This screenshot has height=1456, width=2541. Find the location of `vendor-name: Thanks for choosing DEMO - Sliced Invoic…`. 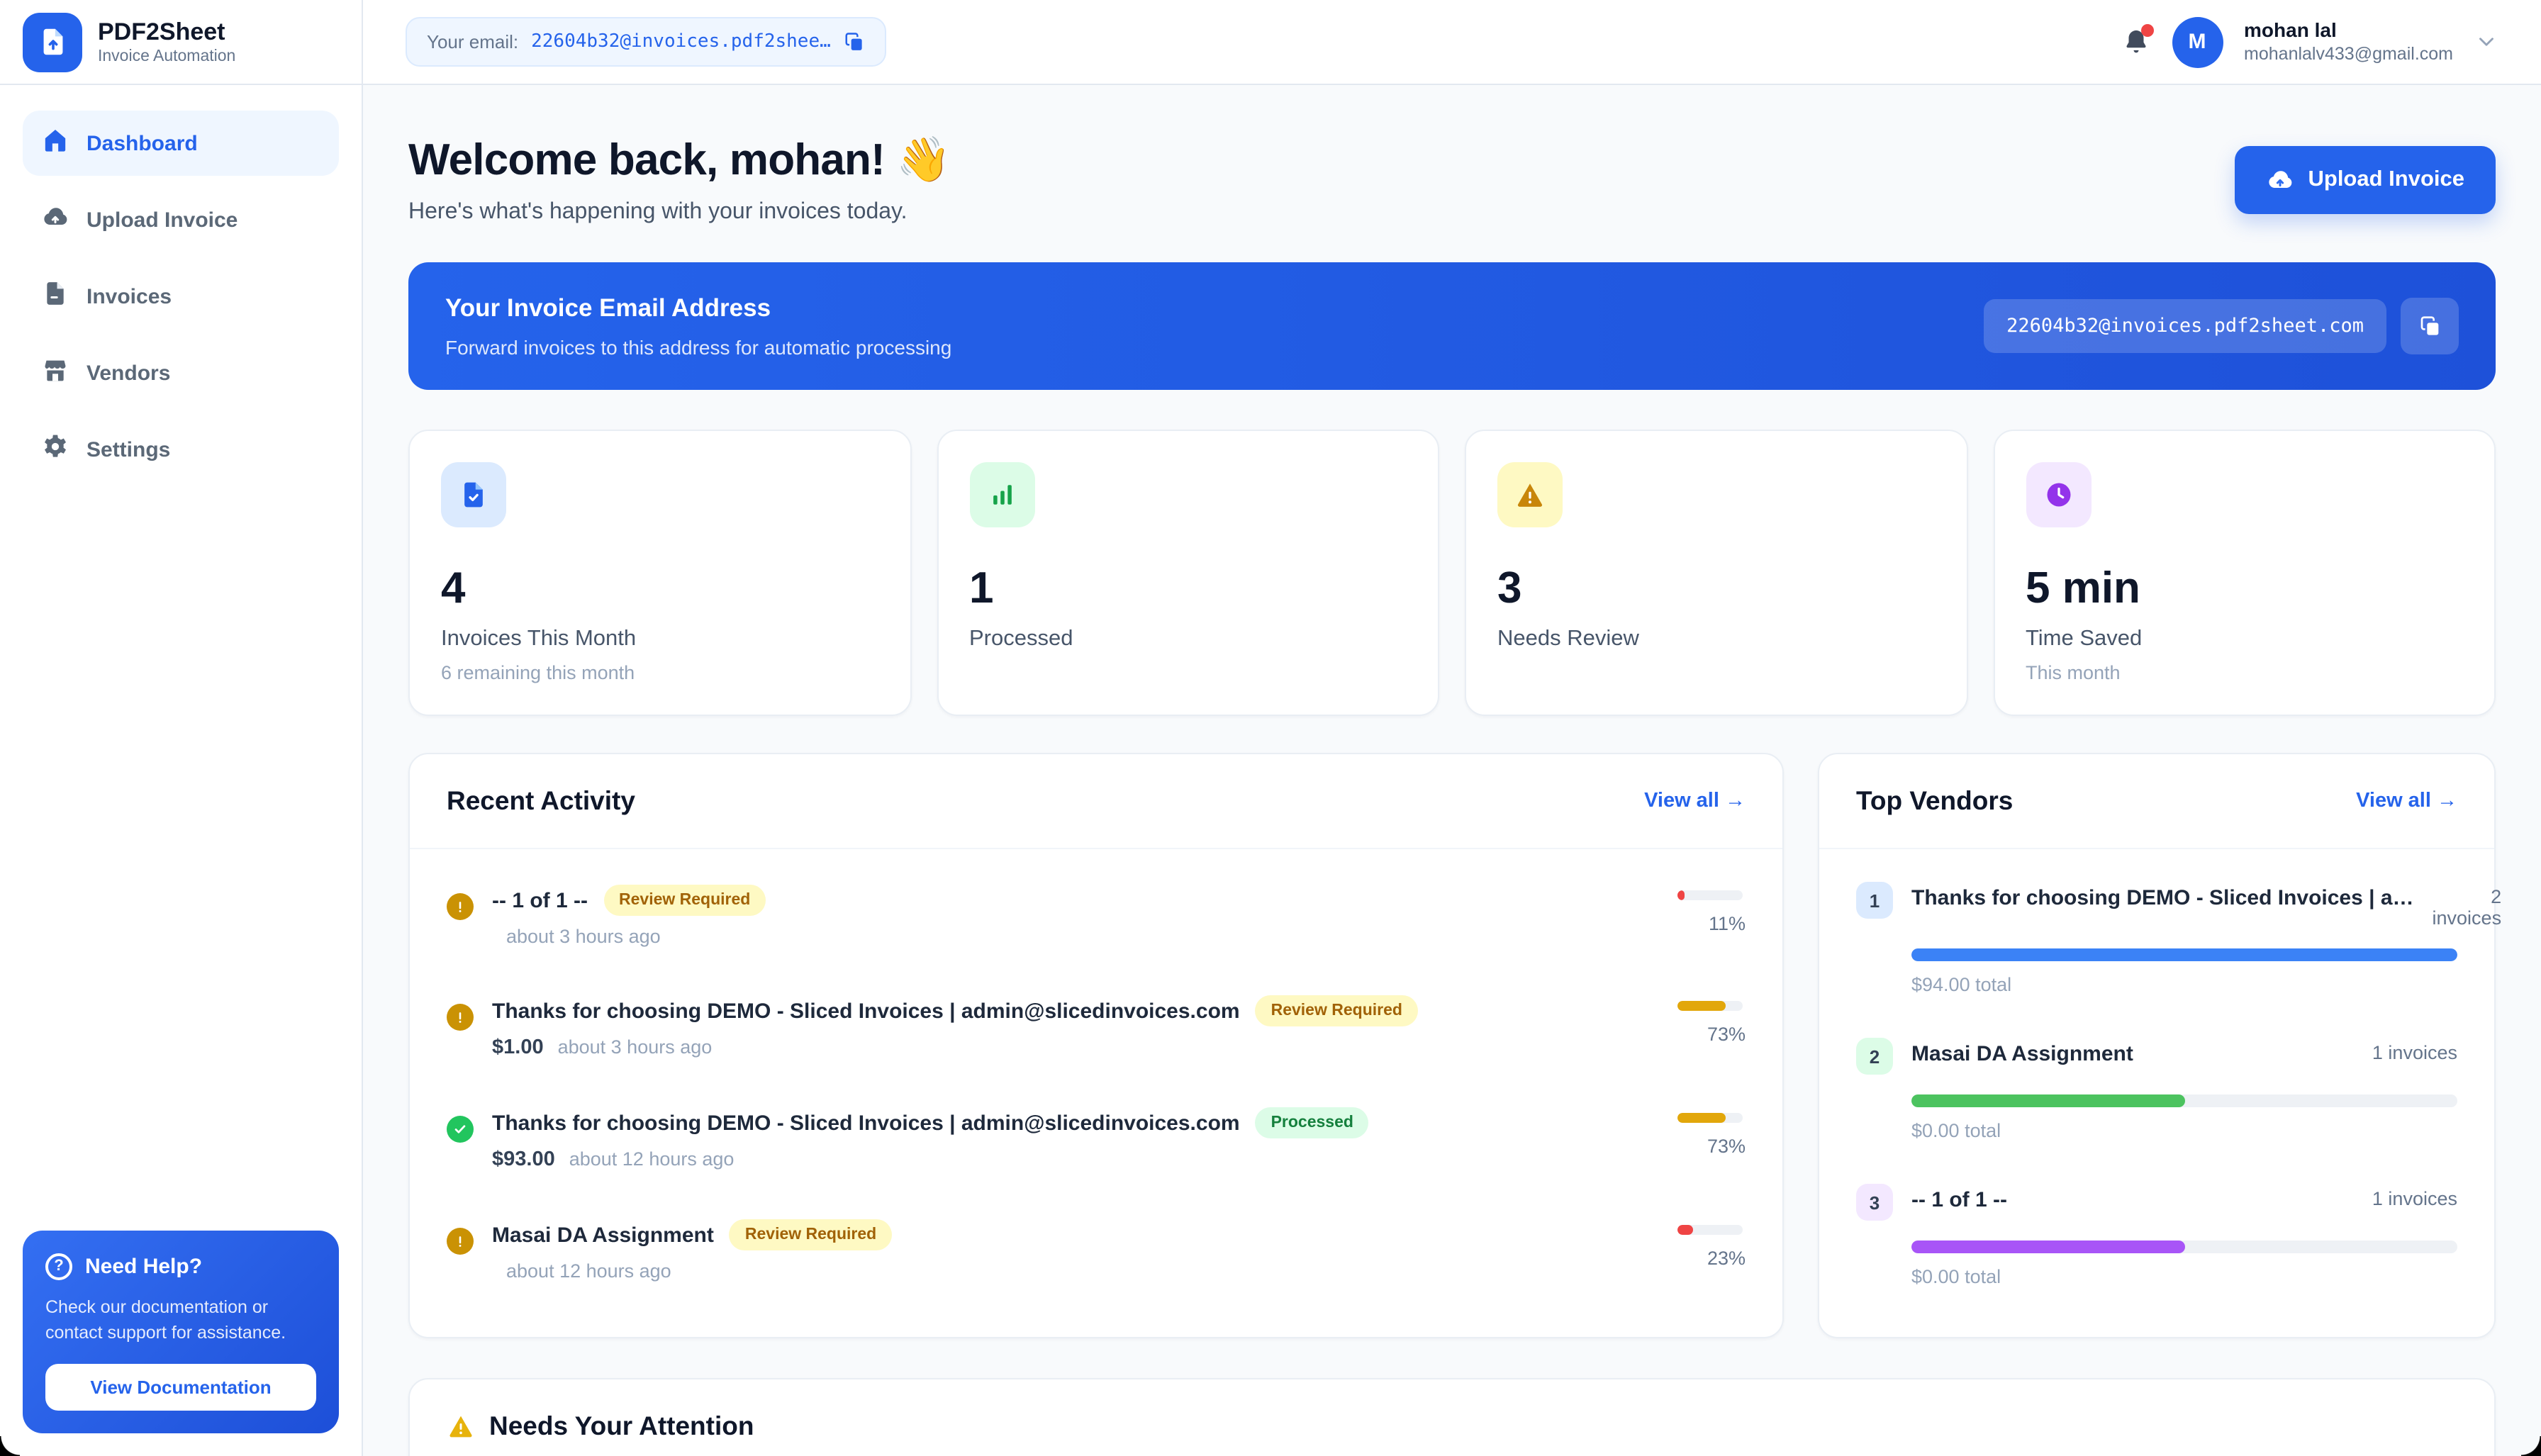

vendor-name: Thanks for choosing DEMO - Sliced Invoic… is located at coordinates (2162, 898).